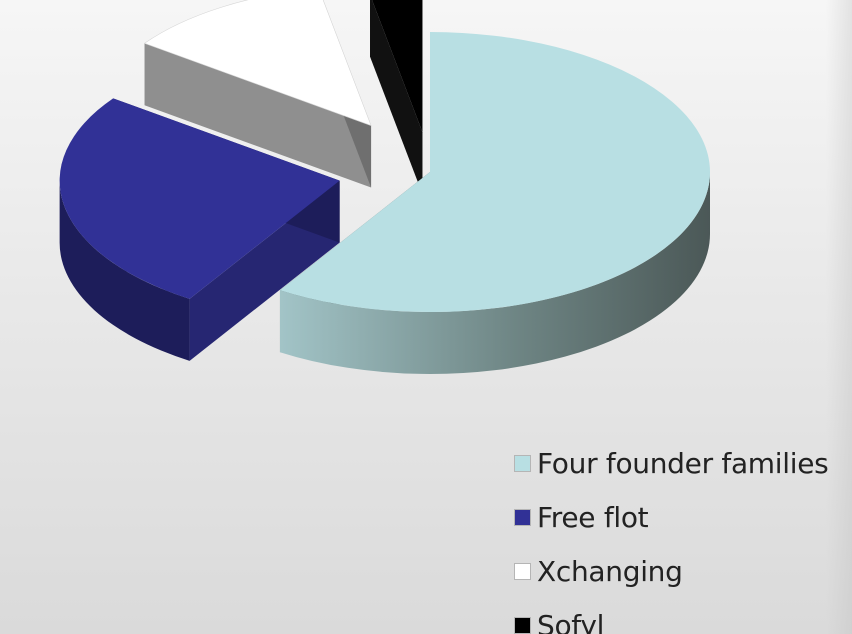 Image resolution: width=852 pixels, height=634 pixels. What do you see at coordinates (124, 270) in the screenshot?
I see `slice-rim` at bounding box center [124, 270].